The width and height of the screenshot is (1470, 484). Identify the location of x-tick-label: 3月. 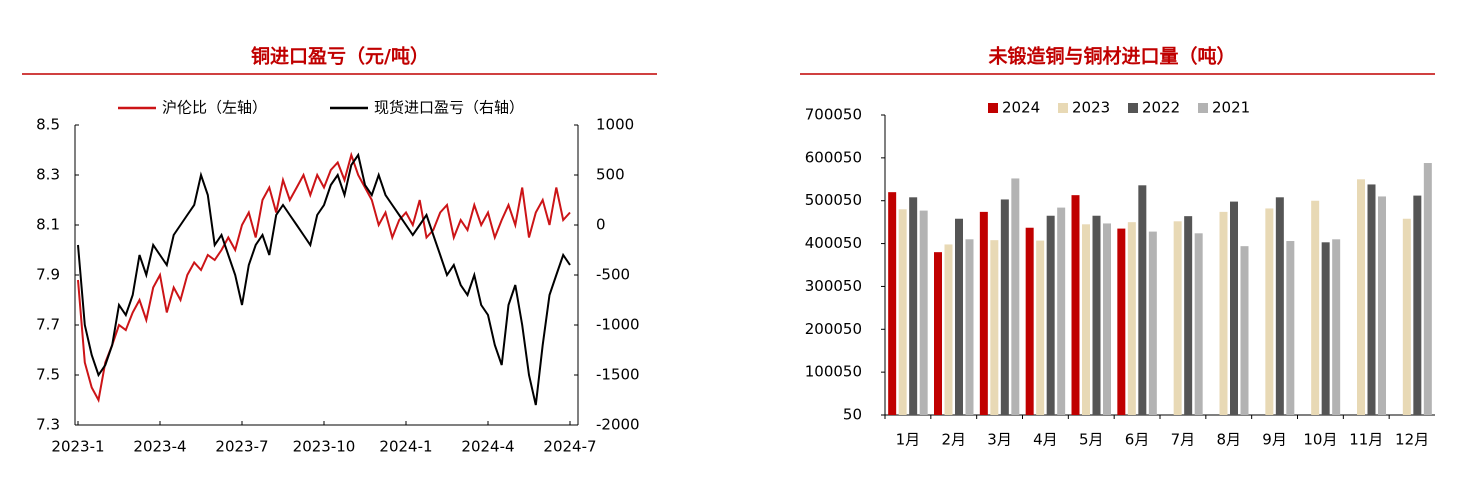
(999, 440).